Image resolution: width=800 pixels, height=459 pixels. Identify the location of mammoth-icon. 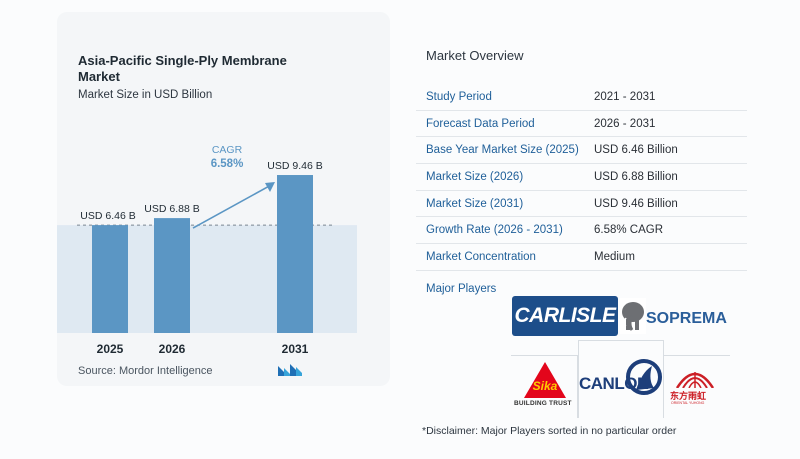
(633, 316).